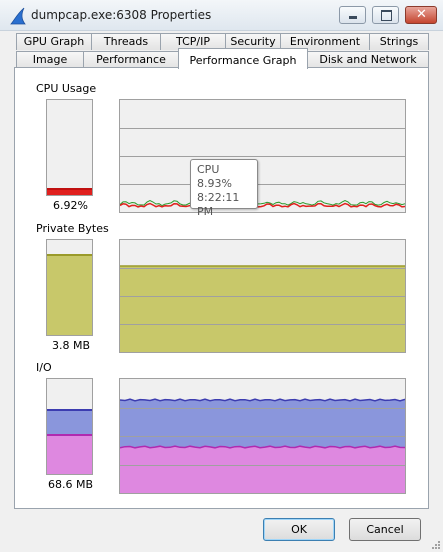  I want to click on cpu-usage-value: 6.92%, so click(70, 205).